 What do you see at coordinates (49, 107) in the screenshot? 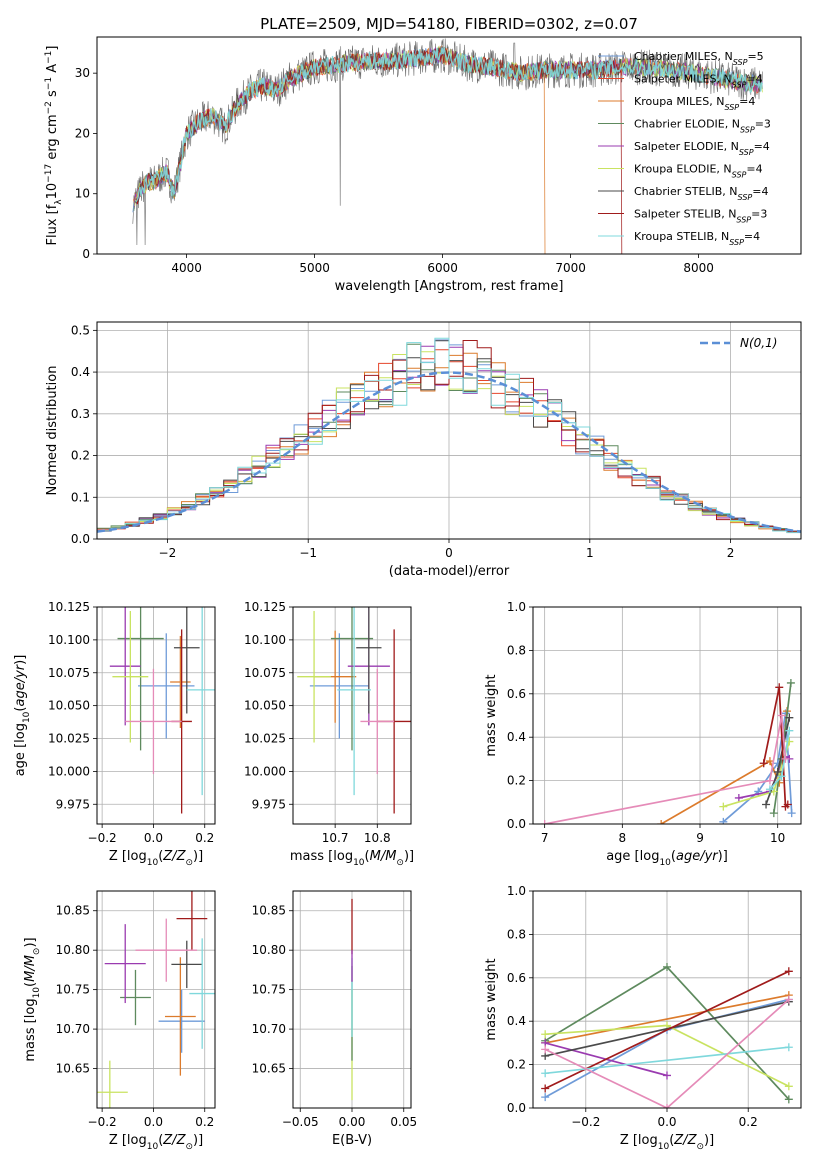
I see `label-part: −2` at bounding box center [49, 107].